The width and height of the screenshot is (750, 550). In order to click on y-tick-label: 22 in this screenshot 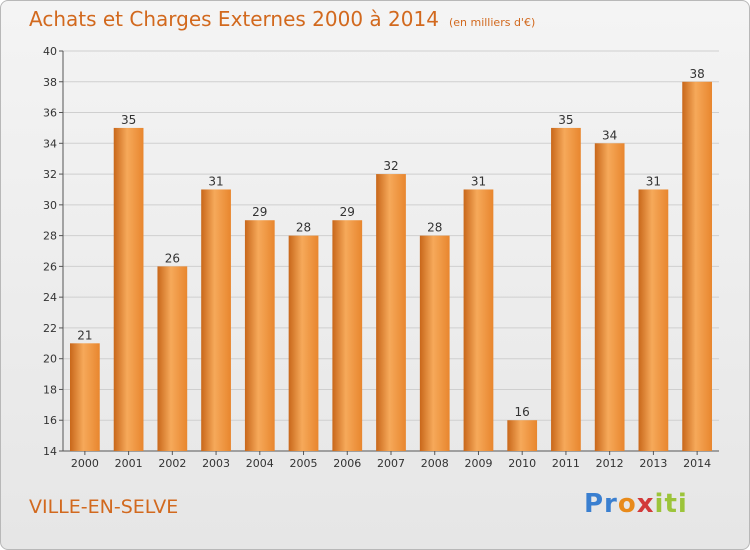, I will do `click(50, 328)`.